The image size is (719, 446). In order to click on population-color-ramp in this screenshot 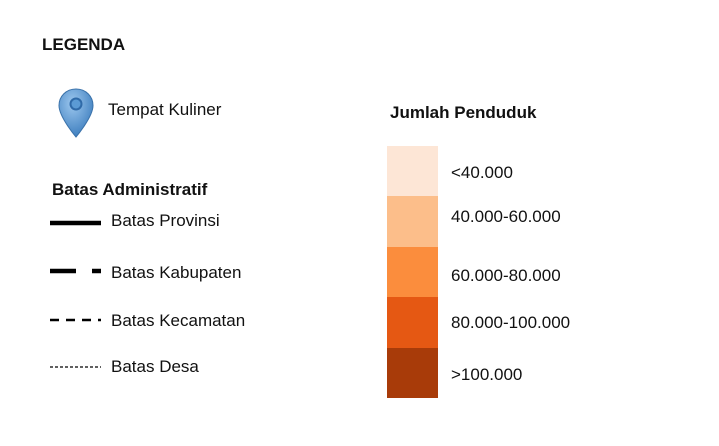, I will do `click(412, 272)`.